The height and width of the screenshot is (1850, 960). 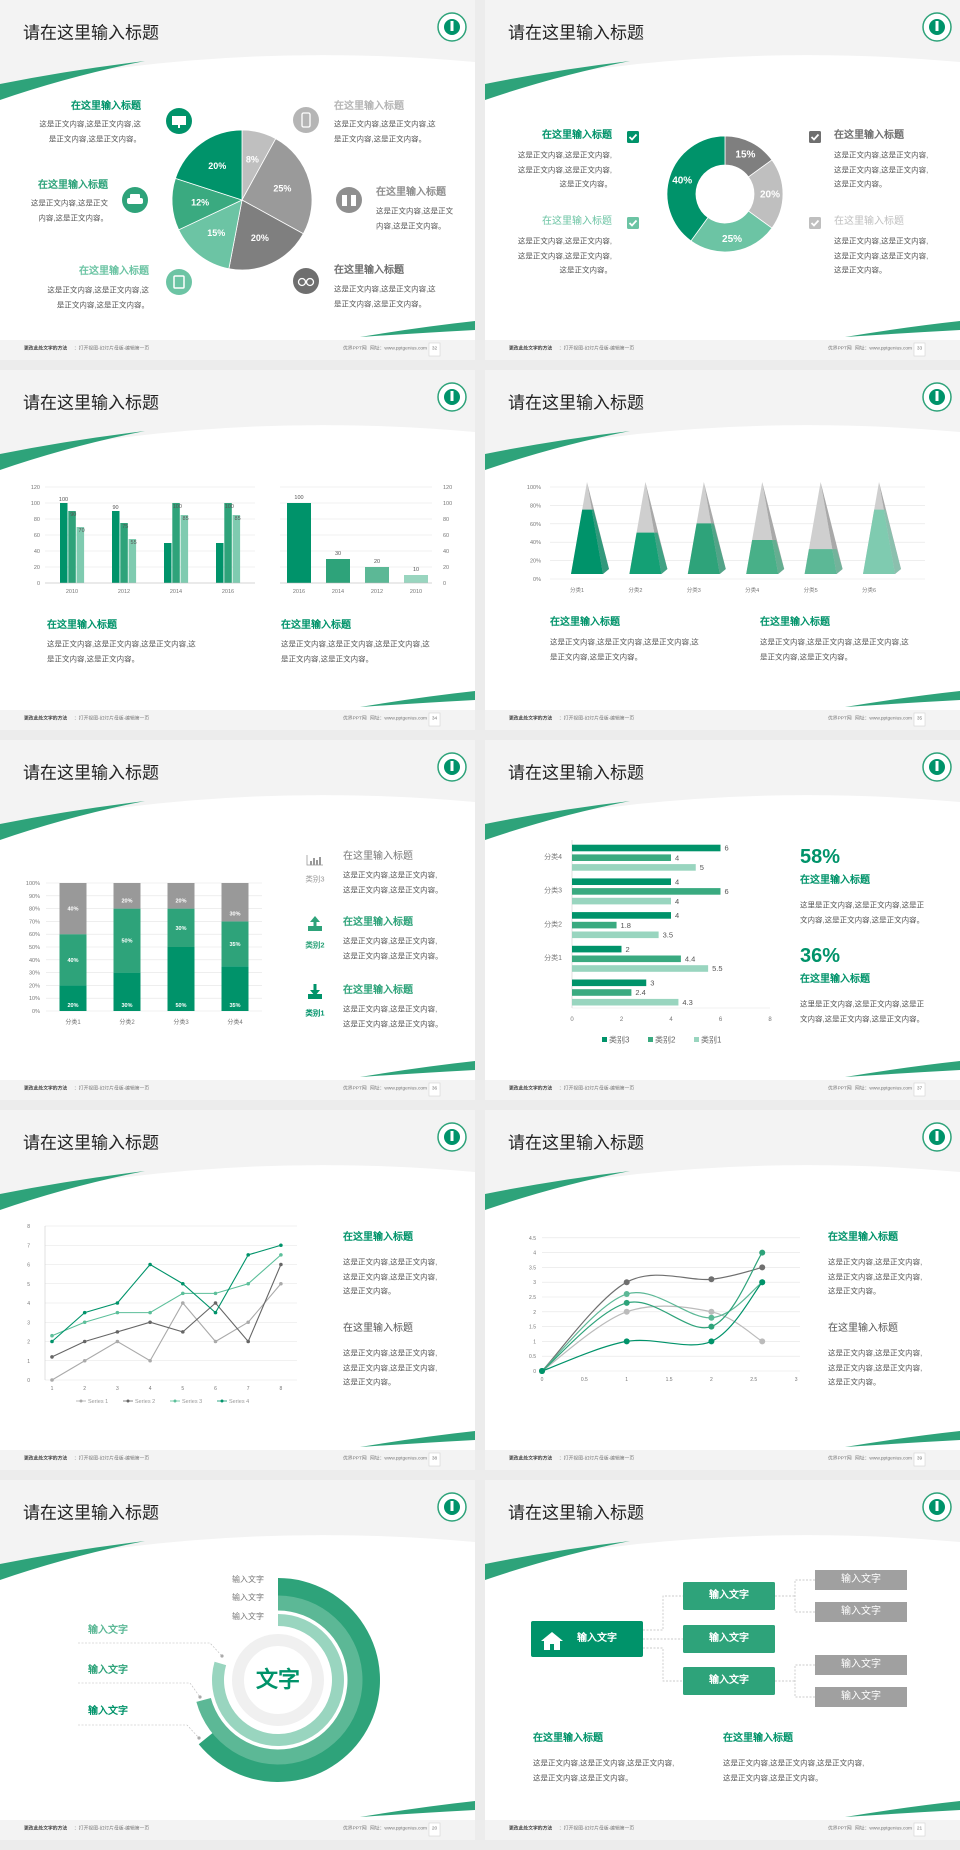 What do you see at coordinates (252, 159) in the screenshot?
I see `pie-slice-label: 8%` at bounding box center [252, 159].